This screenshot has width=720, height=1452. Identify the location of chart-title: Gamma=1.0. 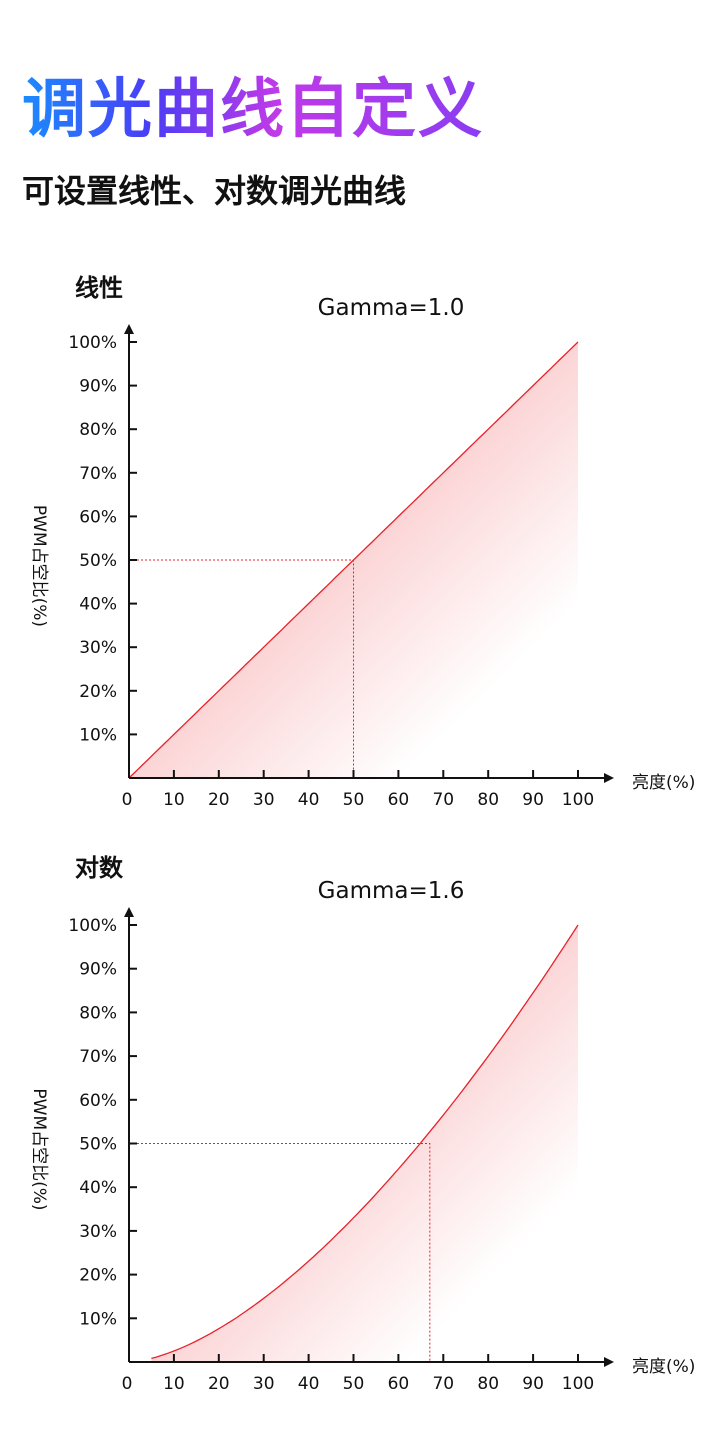
(391, 308).